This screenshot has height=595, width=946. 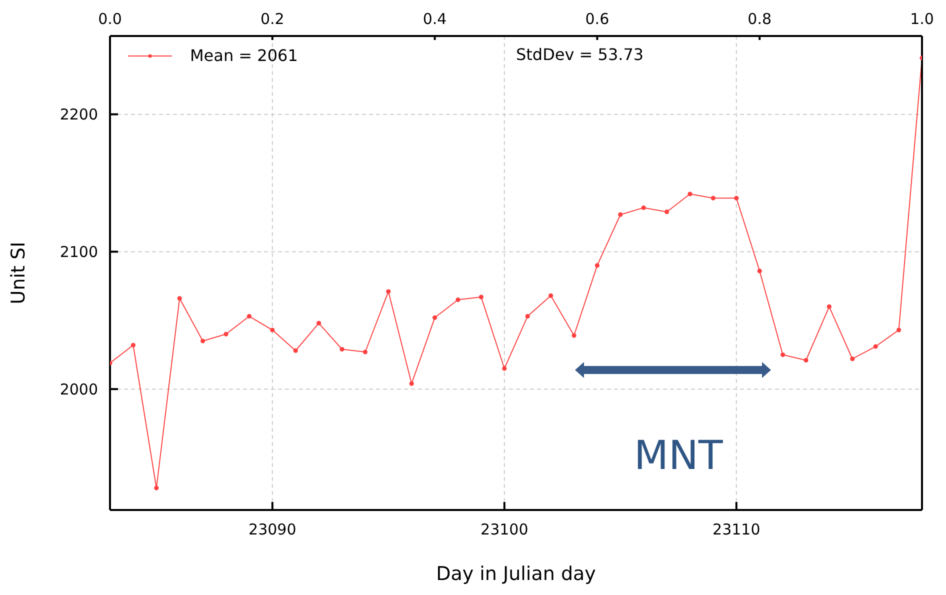 What do you see at coordinates (434, 19) in the screenshot?
I see `x2-tick-label: 0.4` at bounding box center [434, 19].